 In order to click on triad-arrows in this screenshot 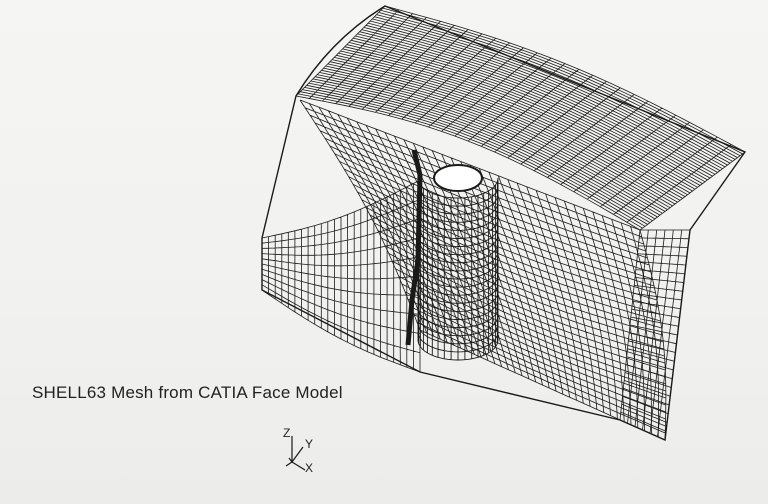, I will do `click(295, 453)`.